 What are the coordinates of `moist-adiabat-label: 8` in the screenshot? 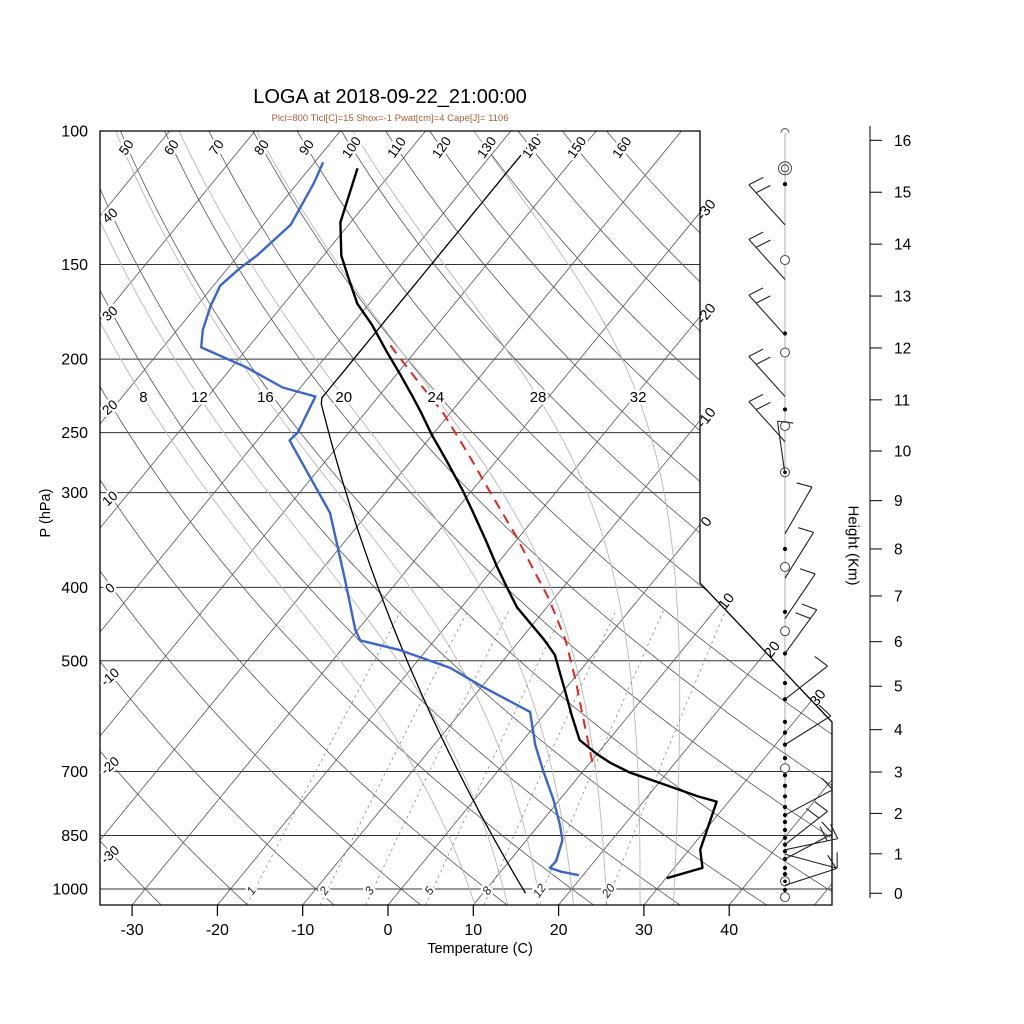 It's located at (143, 397).